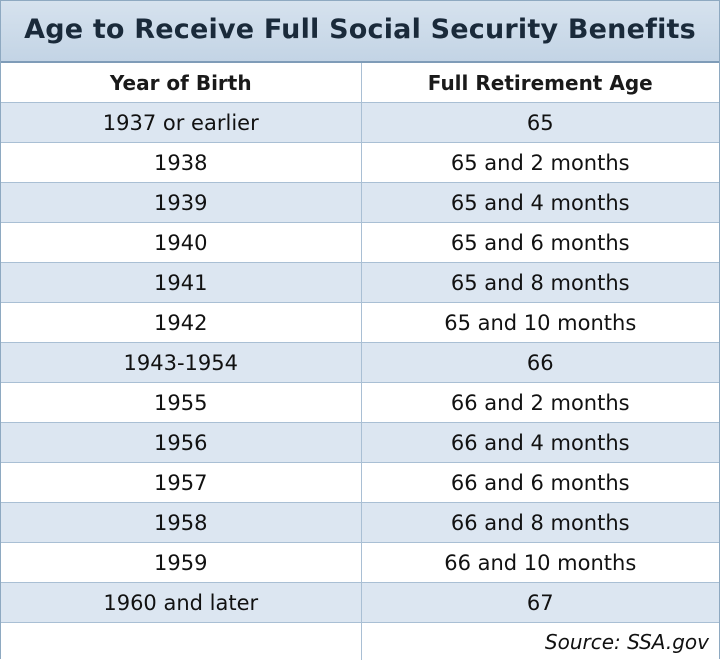 The width and height of the screenshot is (720, 660). What do you see at coordinates (540, 163) in the screenshot?
I see `age-cell: 65 and 2 months` at bounding box center [540, 163].